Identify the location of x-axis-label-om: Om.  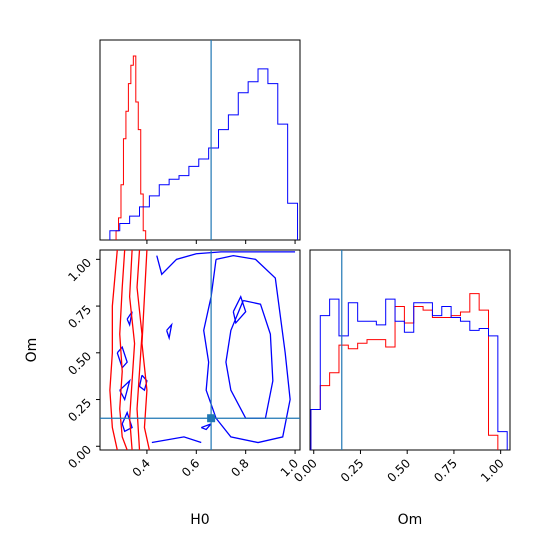
(410, 520).